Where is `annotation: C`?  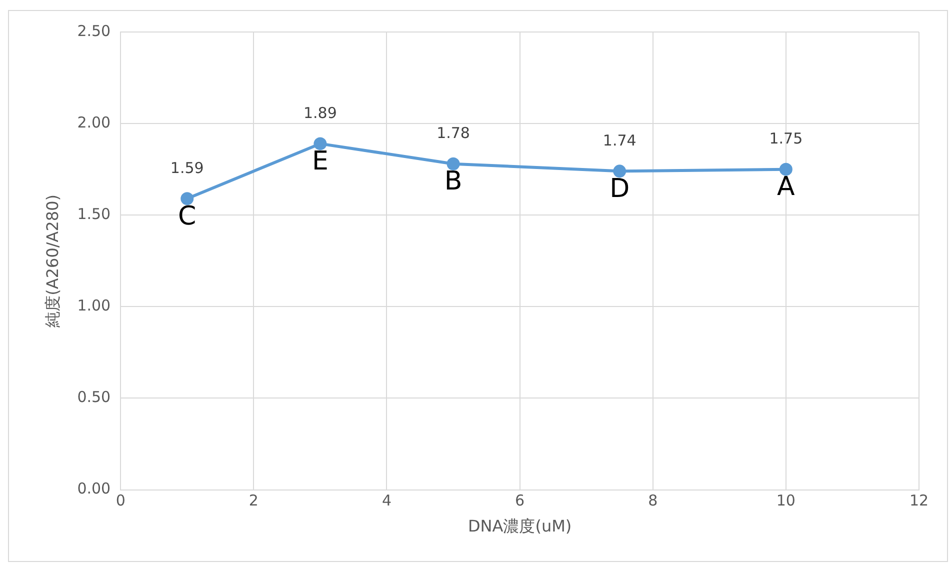
annotation: C is located at coordinates (187, 216).